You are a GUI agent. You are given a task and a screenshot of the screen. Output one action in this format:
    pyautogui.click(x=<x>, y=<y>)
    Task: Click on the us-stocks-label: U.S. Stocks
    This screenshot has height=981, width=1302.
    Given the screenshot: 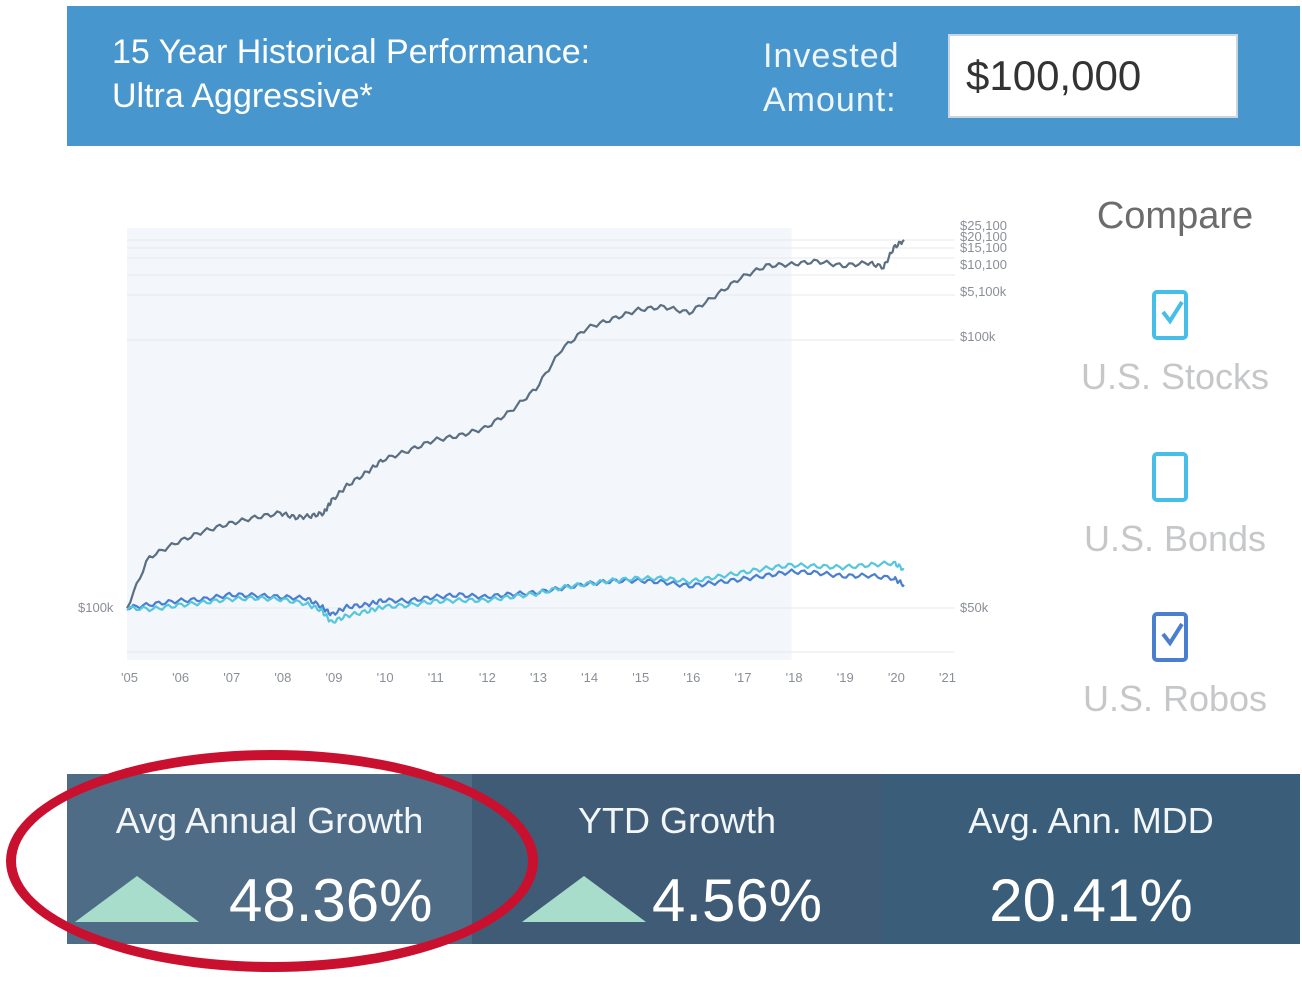 What is the action you would take?
    pyautogui.click(x=1175, y=376)
    